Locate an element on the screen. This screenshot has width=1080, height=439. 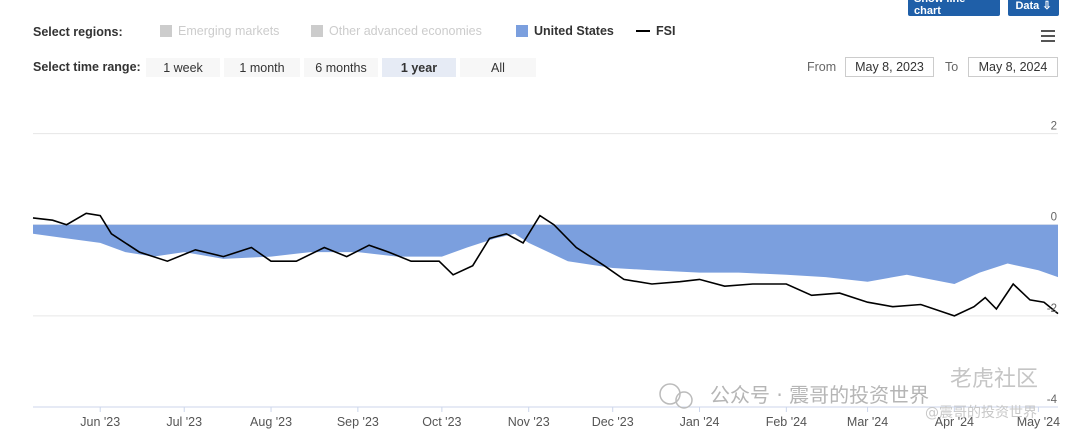
select-time-range-label: Select time range: is located at coordinates (87, 67).